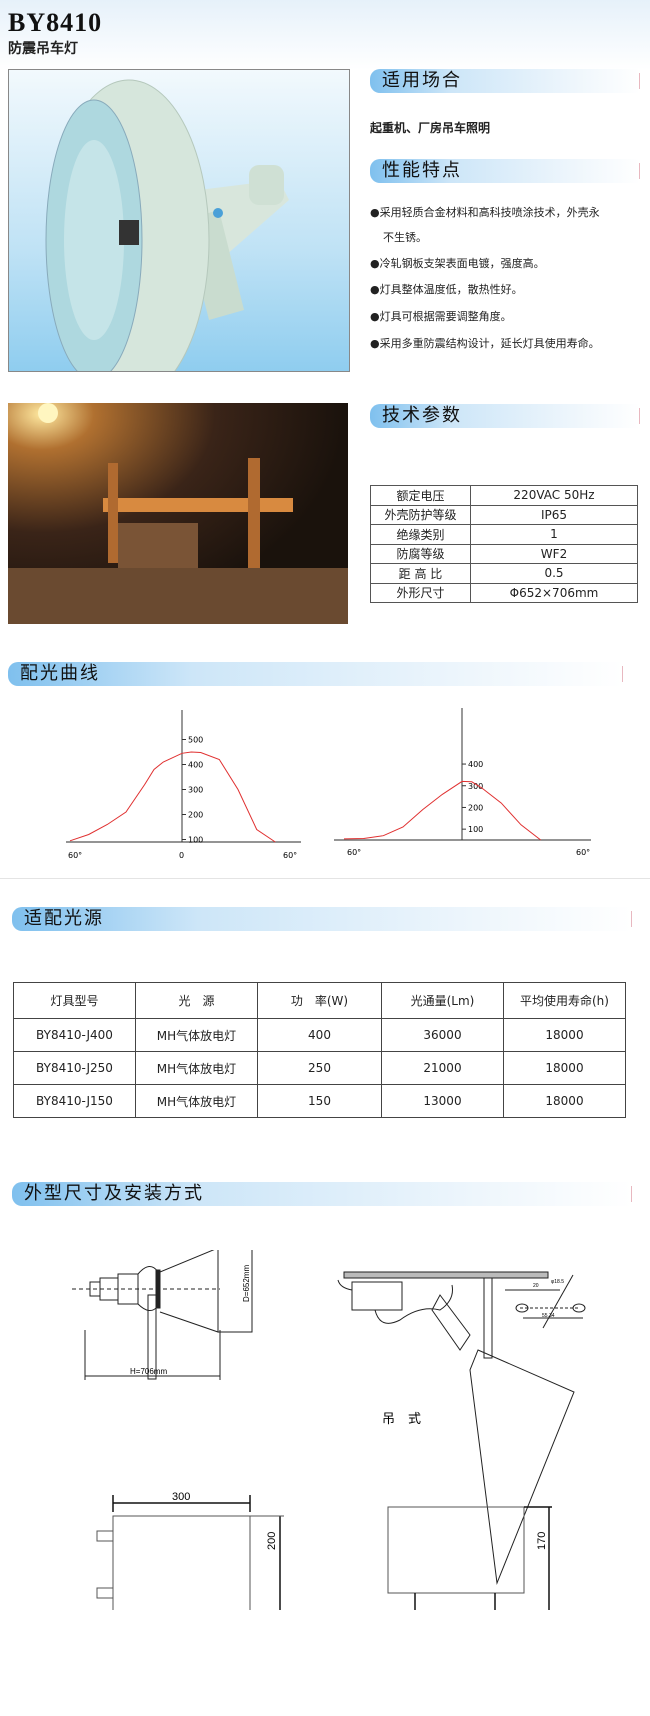 The width and height of the screenshot is (650, 1716). Describe the element at coordinates (542, 1541) in the screenshot. I see `box-height-label: 170` at that location.